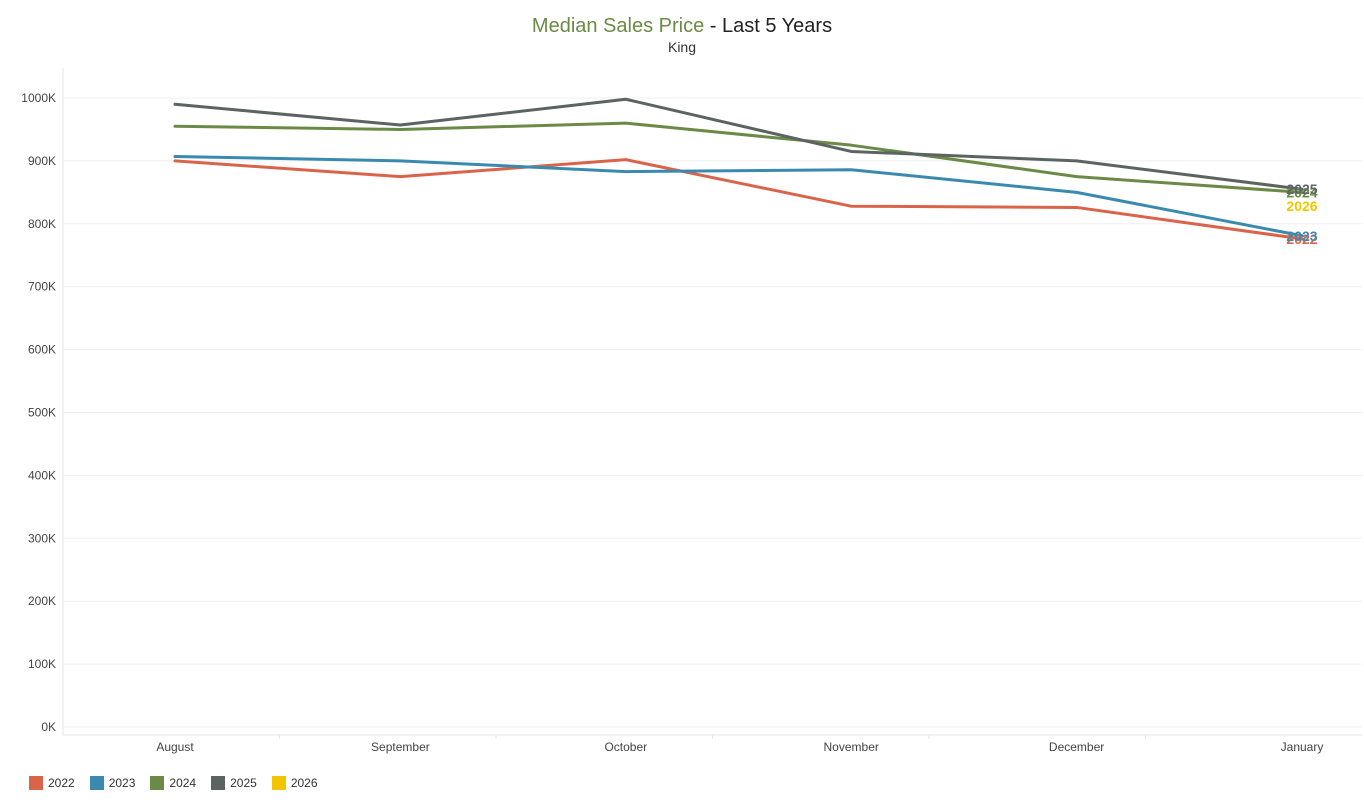 This screenshot has height=800, width=1364. Describe the element at coordinates (61, 783) in the screenshot. I see `legend-label: 2022` at that location.